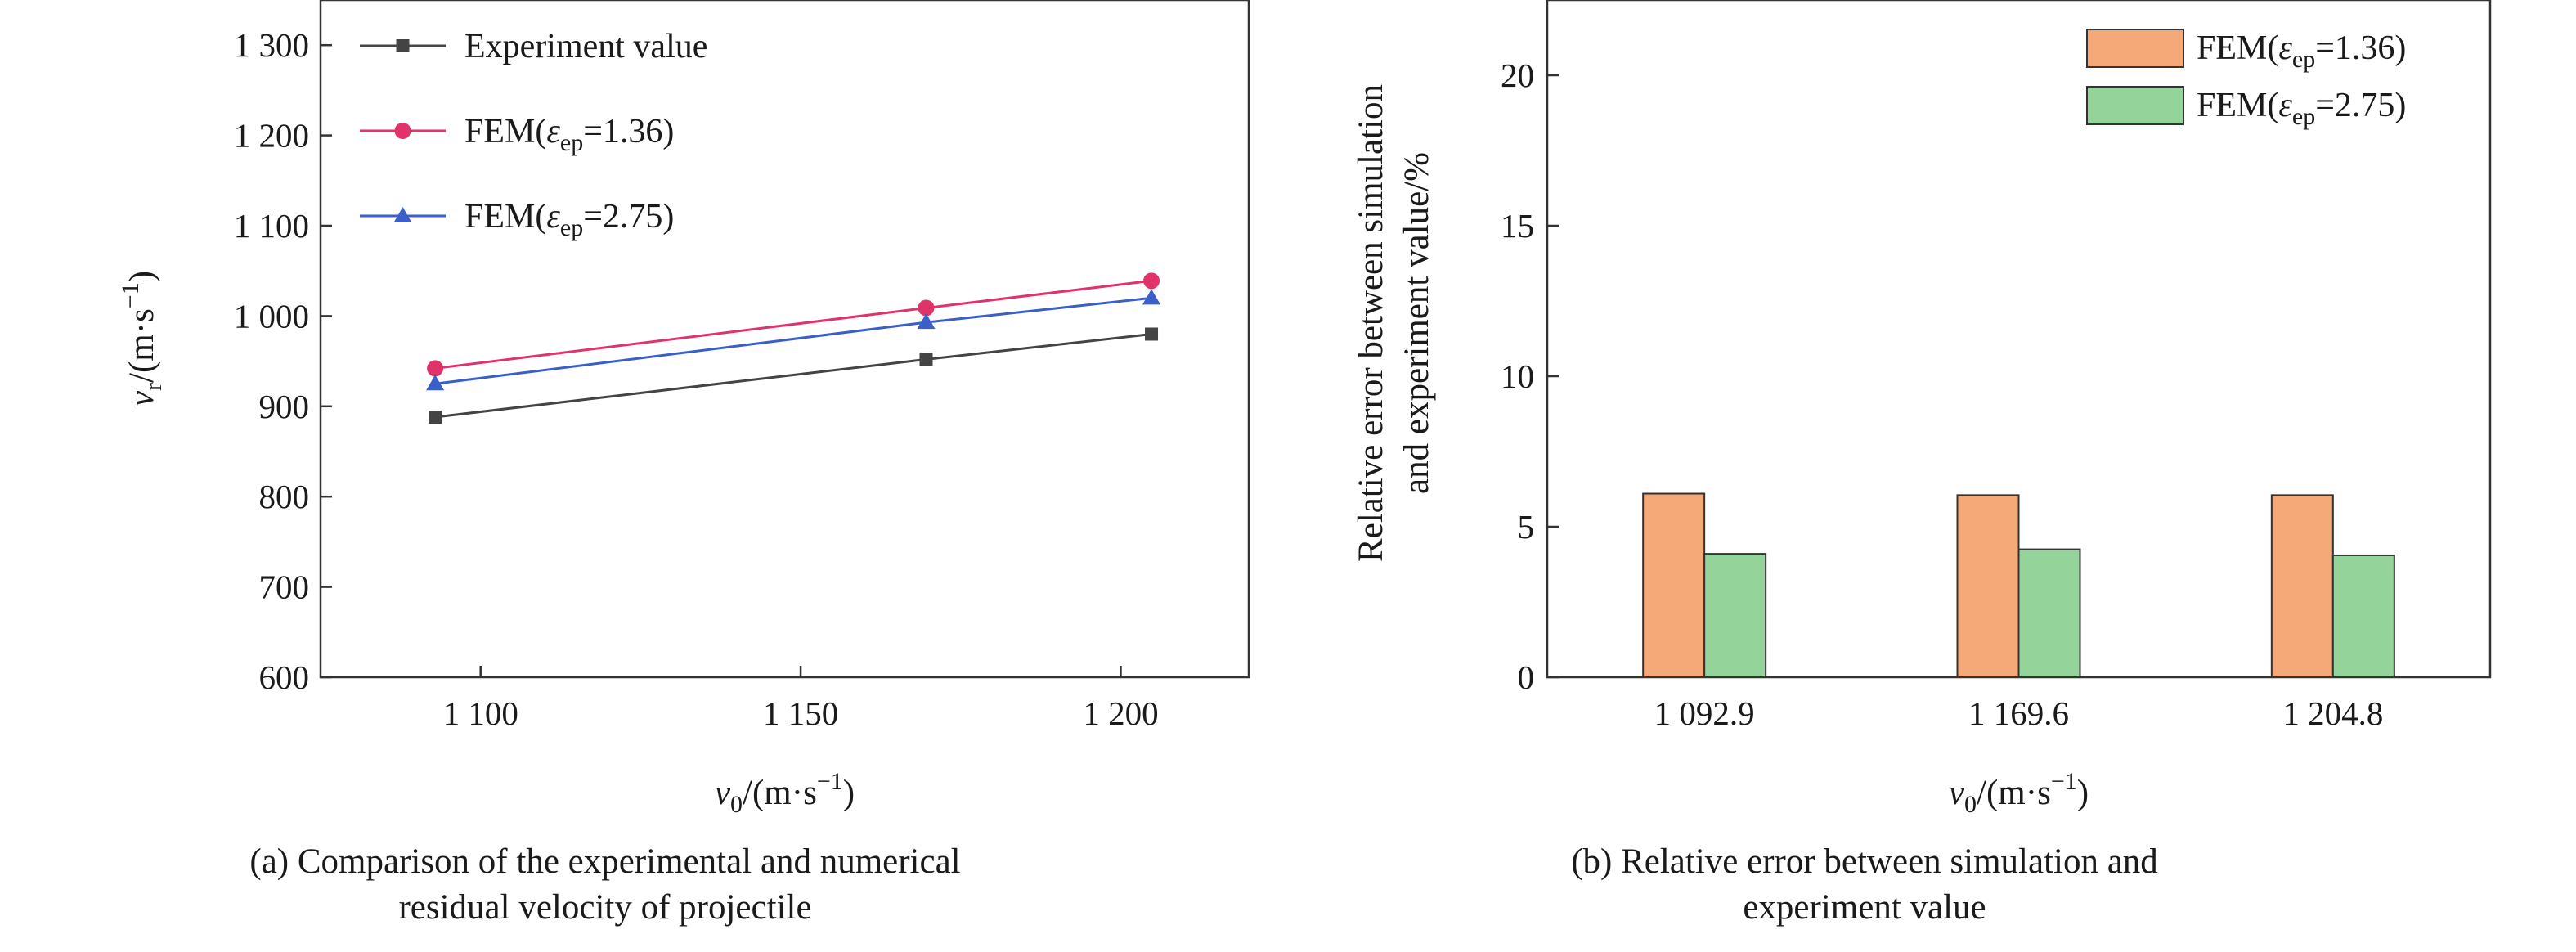 Image resolution: width=2576 pixels, height=952 pixels. I want to click on x-tick-label: 1 100, so click(481, 713).